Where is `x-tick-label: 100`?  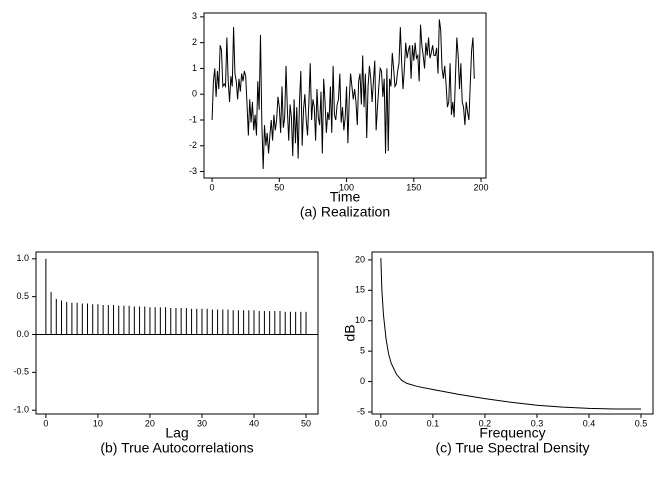
x-tick-label: 100 is located at coordinates (346, 187).